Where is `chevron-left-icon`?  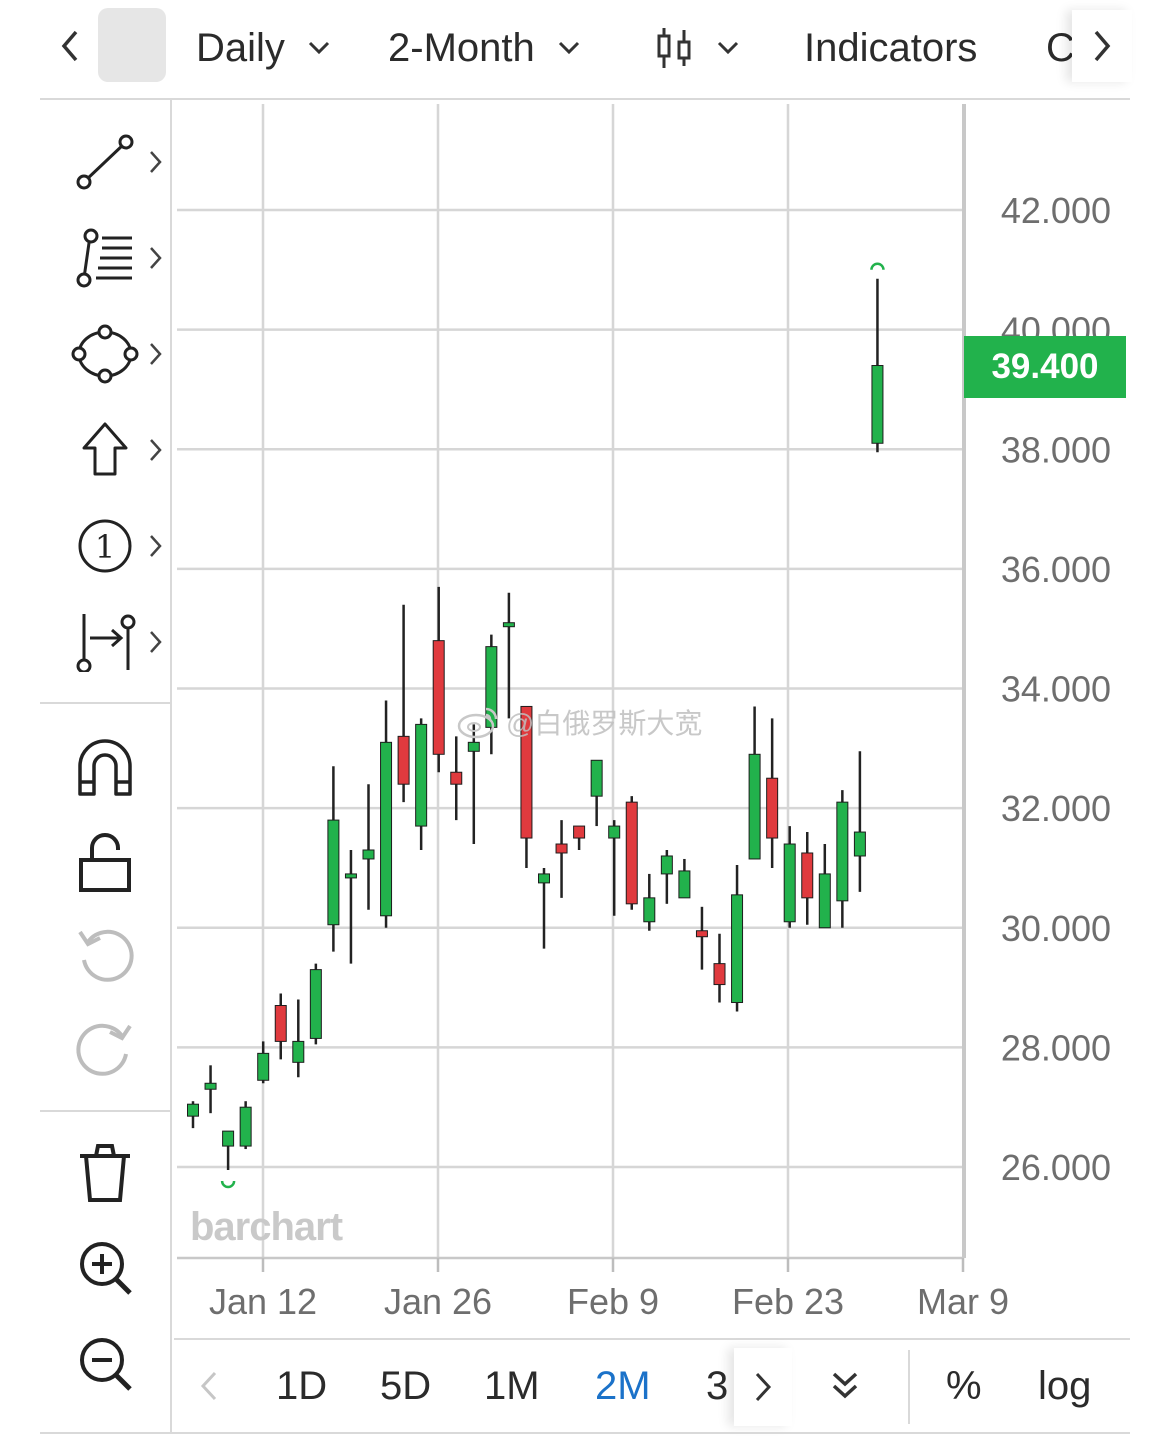 chevron-left-icon is located at coordinates (69, 46).